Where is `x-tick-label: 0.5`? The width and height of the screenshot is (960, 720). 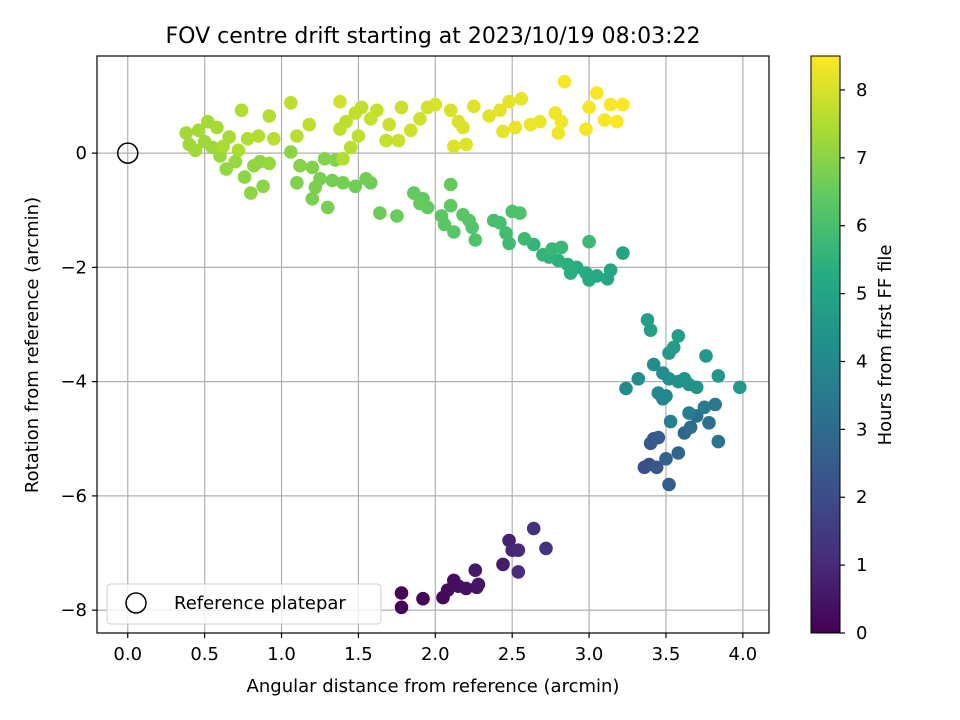
x-tick-label: 0.5 is located at coordinates (204, 654).